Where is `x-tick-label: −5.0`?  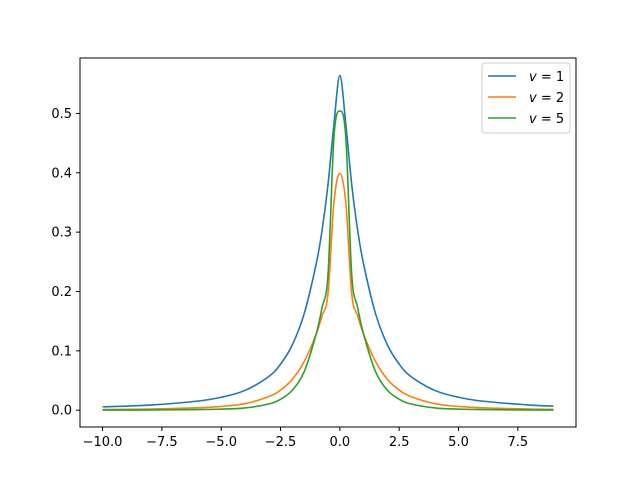
x-tick-label: −5.0 is located at coordinates (221, 442).